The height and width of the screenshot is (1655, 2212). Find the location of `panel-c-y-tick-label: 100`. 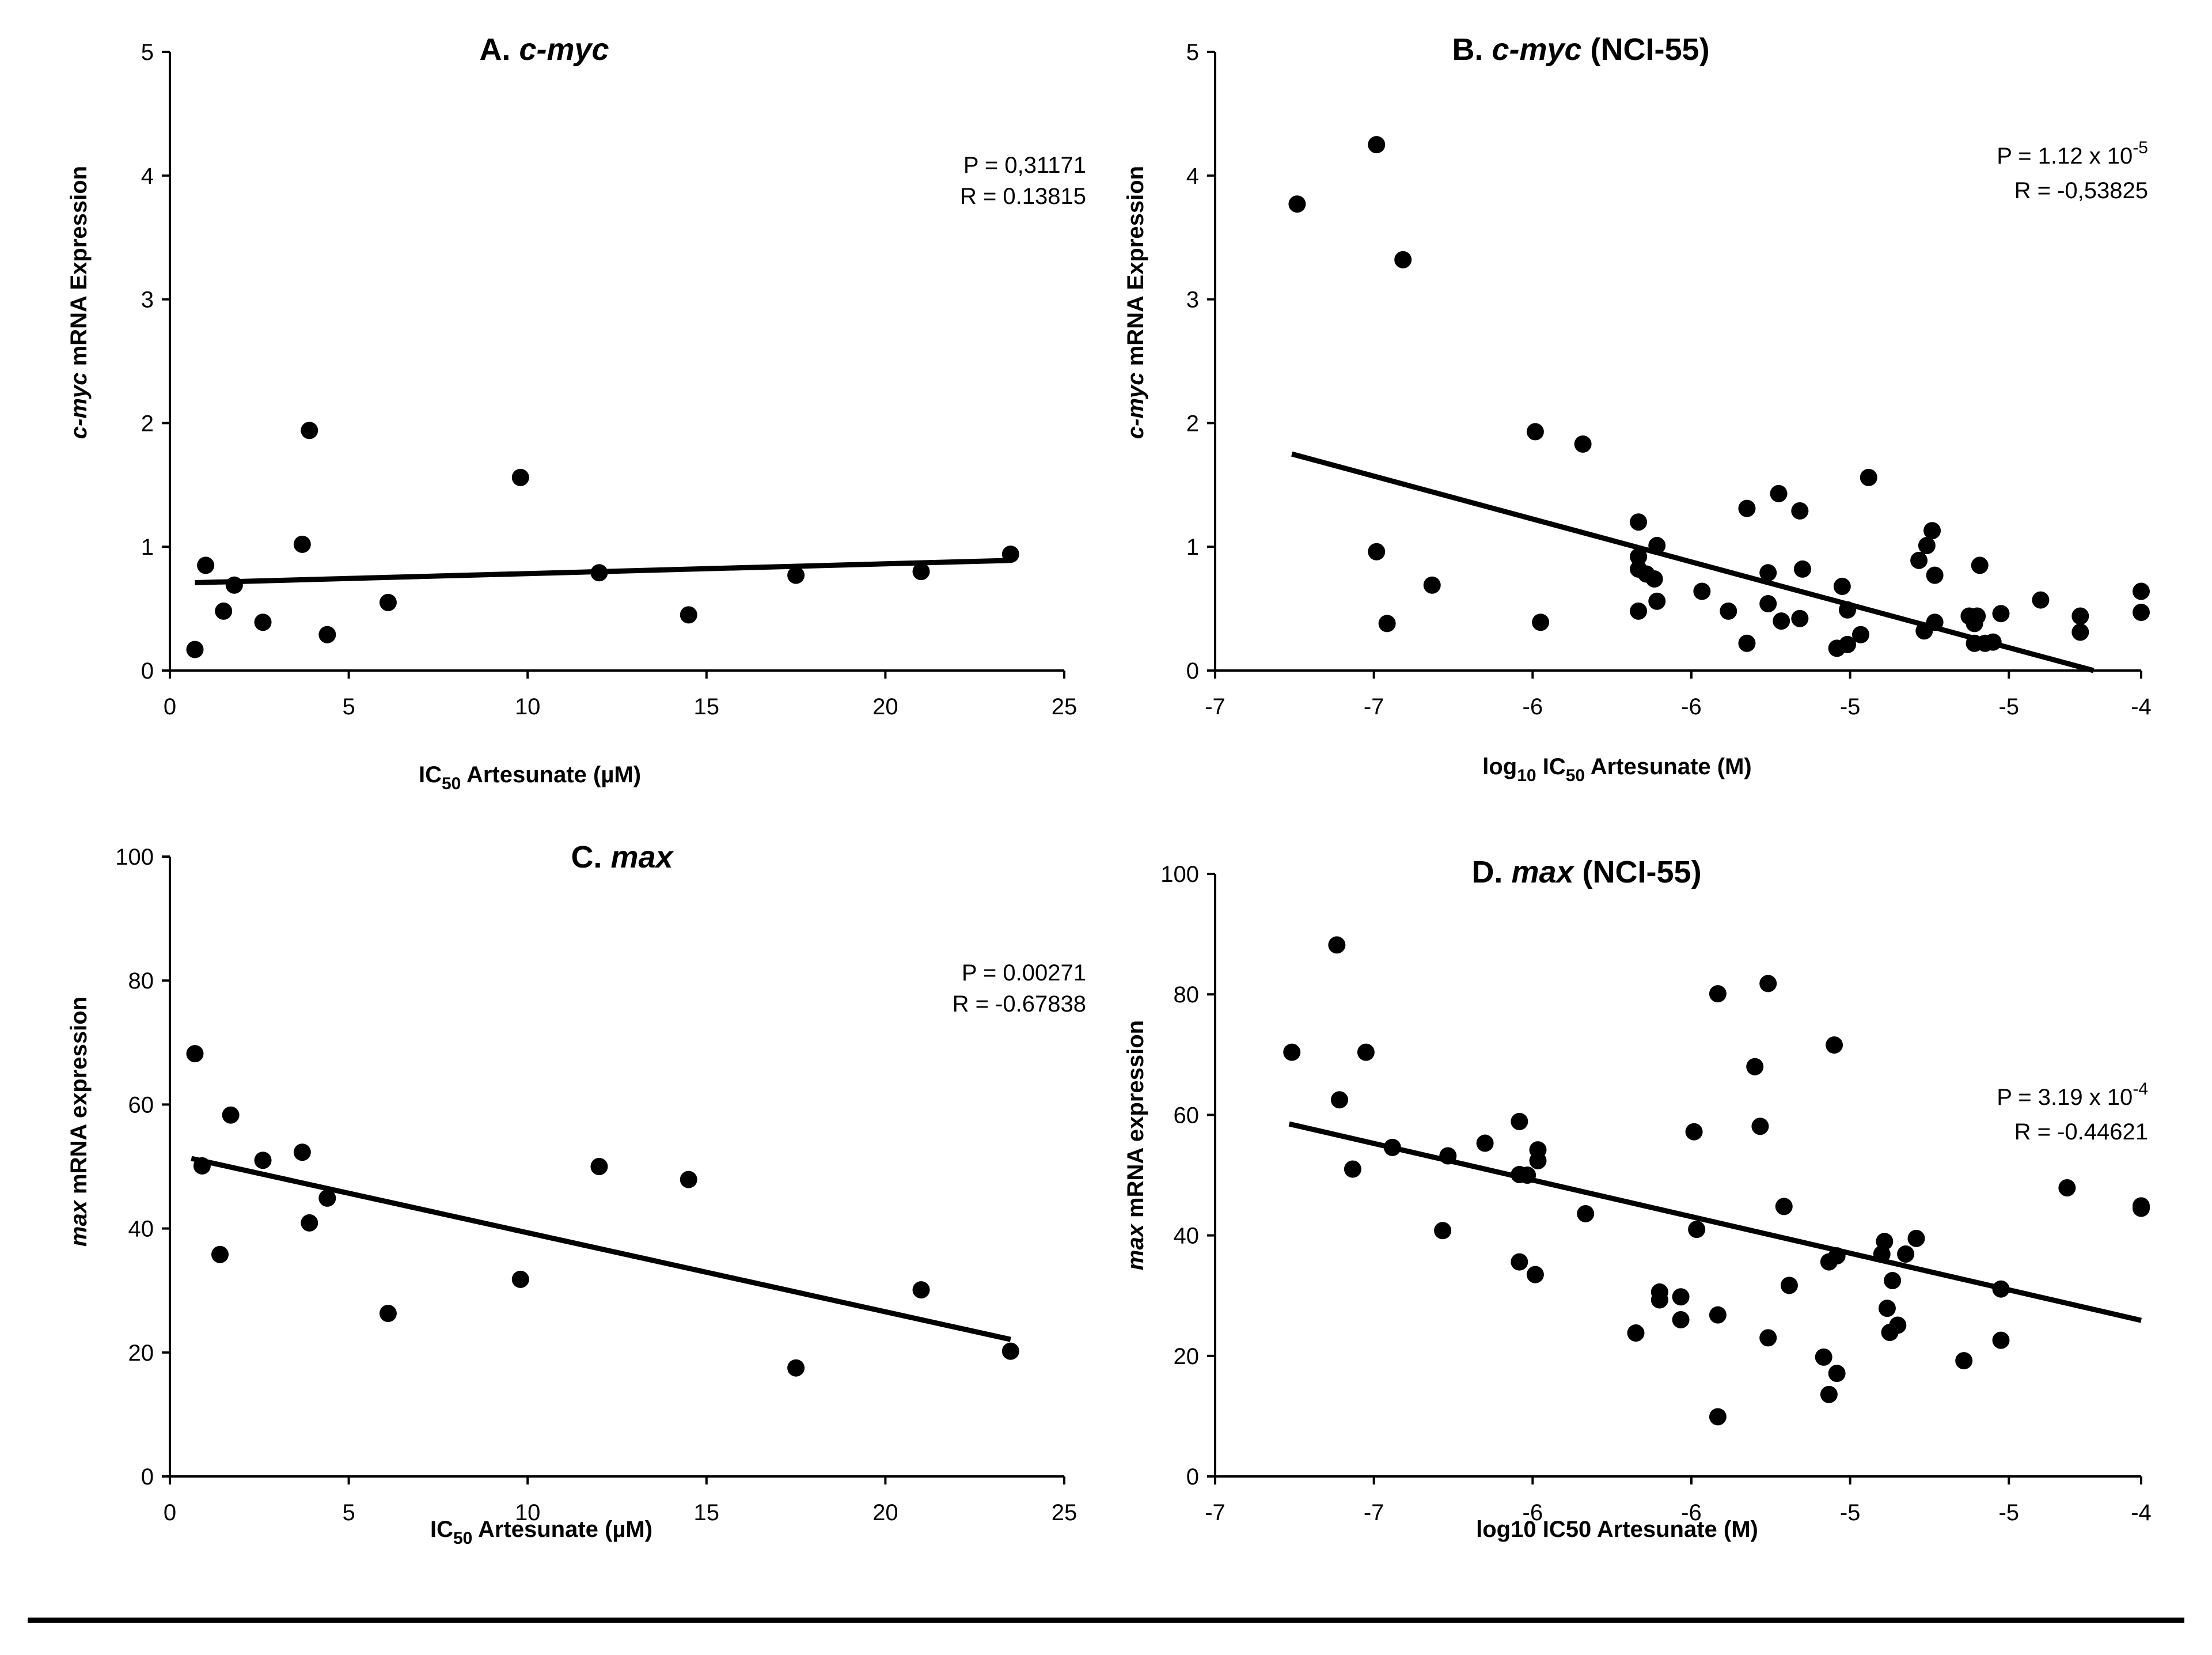

panel-c-y-tick-label: 100 is located at coordinates (134, 857).